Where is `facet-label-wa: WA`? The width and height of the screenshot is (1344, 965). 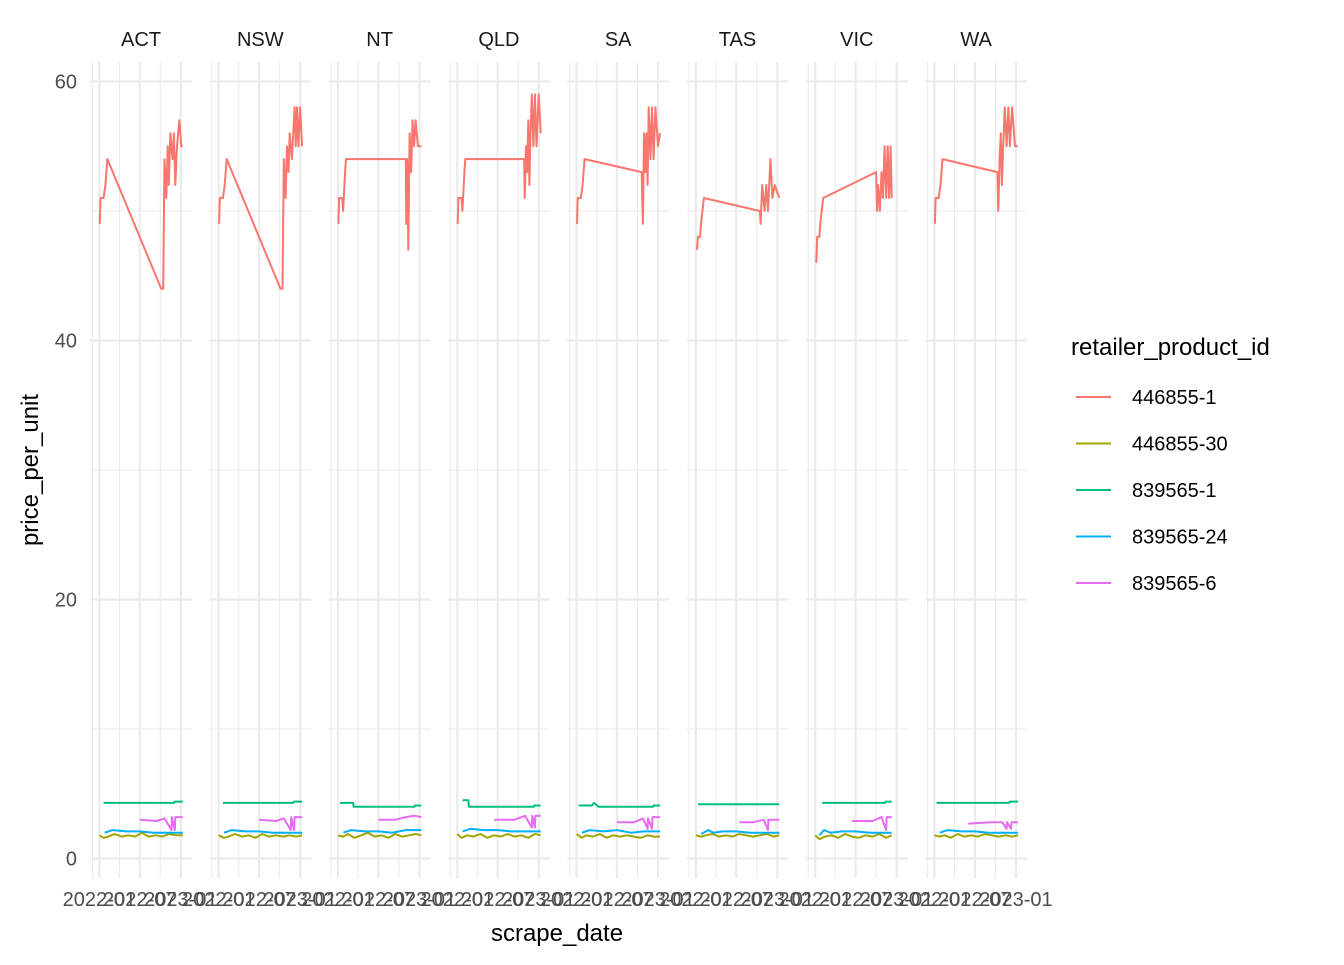 facet-label-wa: WA is located at coordinates (976, 40).